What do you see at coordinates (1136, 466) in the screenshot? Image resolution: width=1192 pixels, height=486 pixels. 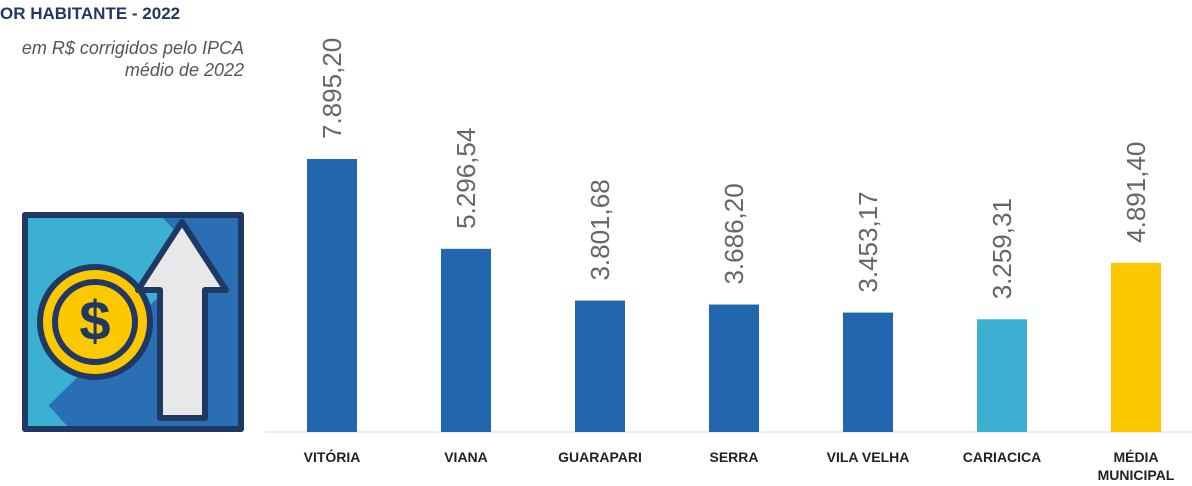 I see `x-tick-label: MÉDIA MUNICIPAL` at bounding box center [1136, 466].